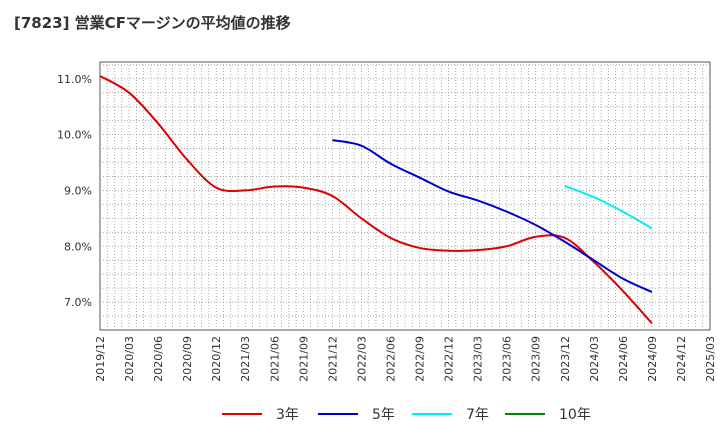 This screenshot has height=440, width=720. I want to click on y-tick-label: 9.0%, so click(78, 190).